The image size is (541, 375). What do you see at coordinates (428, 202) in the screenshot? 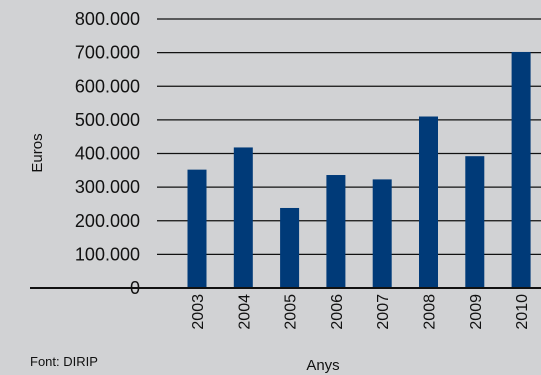
I see `bar-2008` at bounding box center [428, 202].